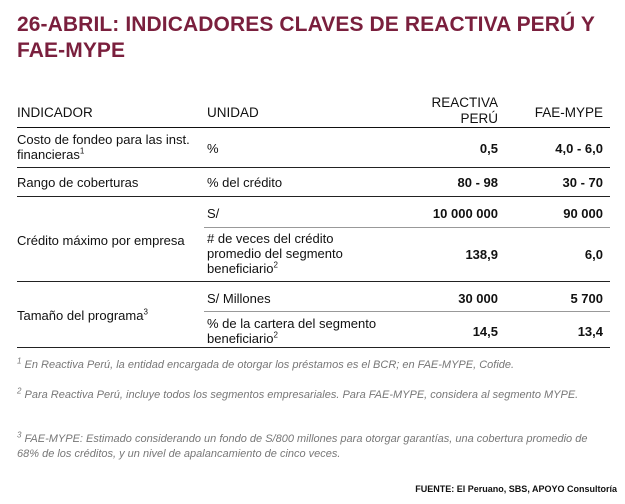 Image resolution: width=625 pixels, height=504 pixels. What do you see at coordinates (568, 112) in the screenshot?
I see `header-fae: FAE-MYPE` at bounding box center [568, 112].